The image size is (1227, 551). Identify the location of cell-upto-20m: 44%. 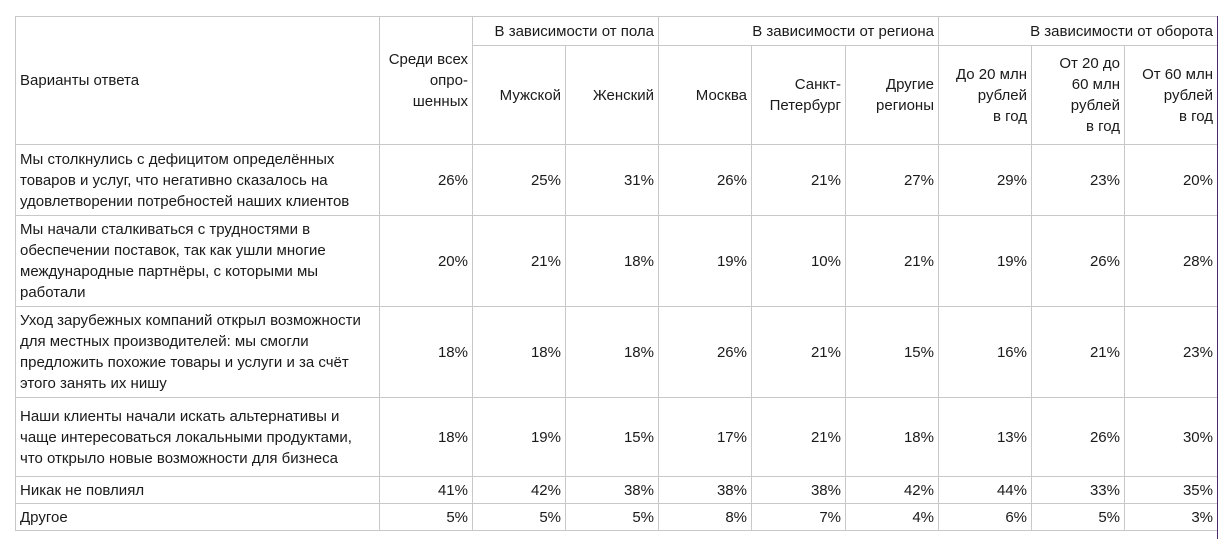
(985, 490).